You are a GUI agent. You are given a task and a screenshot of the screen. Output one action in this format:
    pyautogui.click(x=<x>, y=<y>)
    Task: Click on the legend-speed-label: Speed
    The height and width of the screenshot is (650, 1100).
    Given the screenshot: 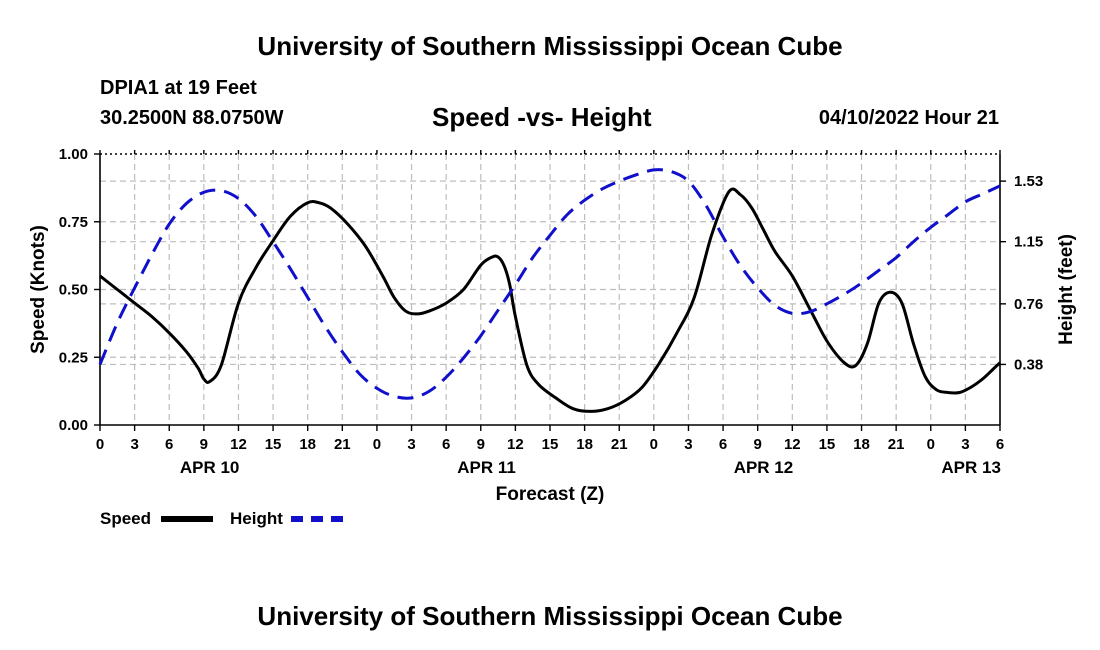 What is the action you would take?
    pyautogui.click(x=126, y=518)
    